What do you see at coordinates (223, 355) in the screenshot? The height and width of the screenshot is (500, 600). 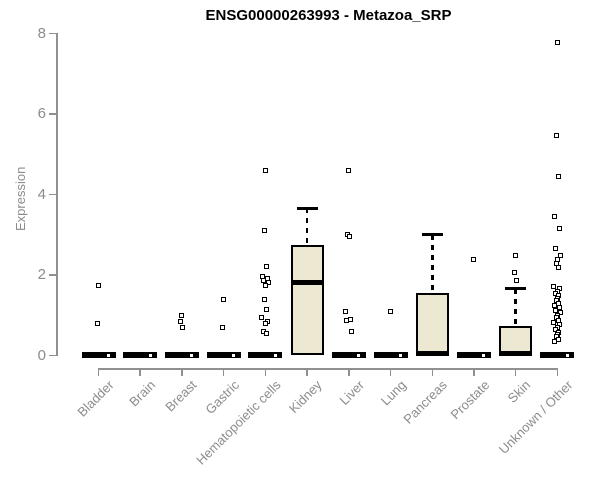 I see `collapsed-box-gastric` at bounding box center [223, 355].